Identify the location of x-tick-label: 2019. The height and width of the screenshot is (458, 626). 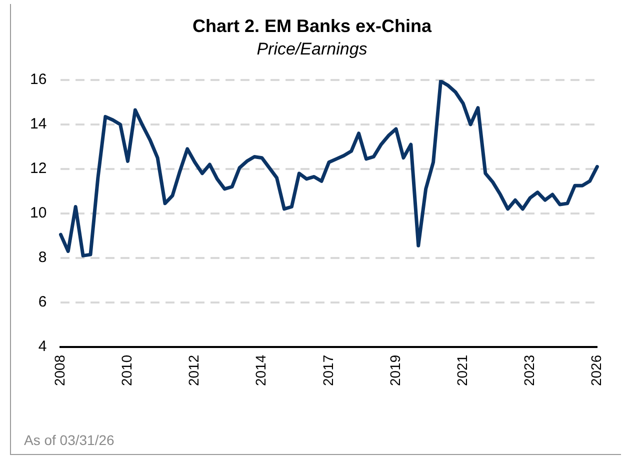
(394, 370).